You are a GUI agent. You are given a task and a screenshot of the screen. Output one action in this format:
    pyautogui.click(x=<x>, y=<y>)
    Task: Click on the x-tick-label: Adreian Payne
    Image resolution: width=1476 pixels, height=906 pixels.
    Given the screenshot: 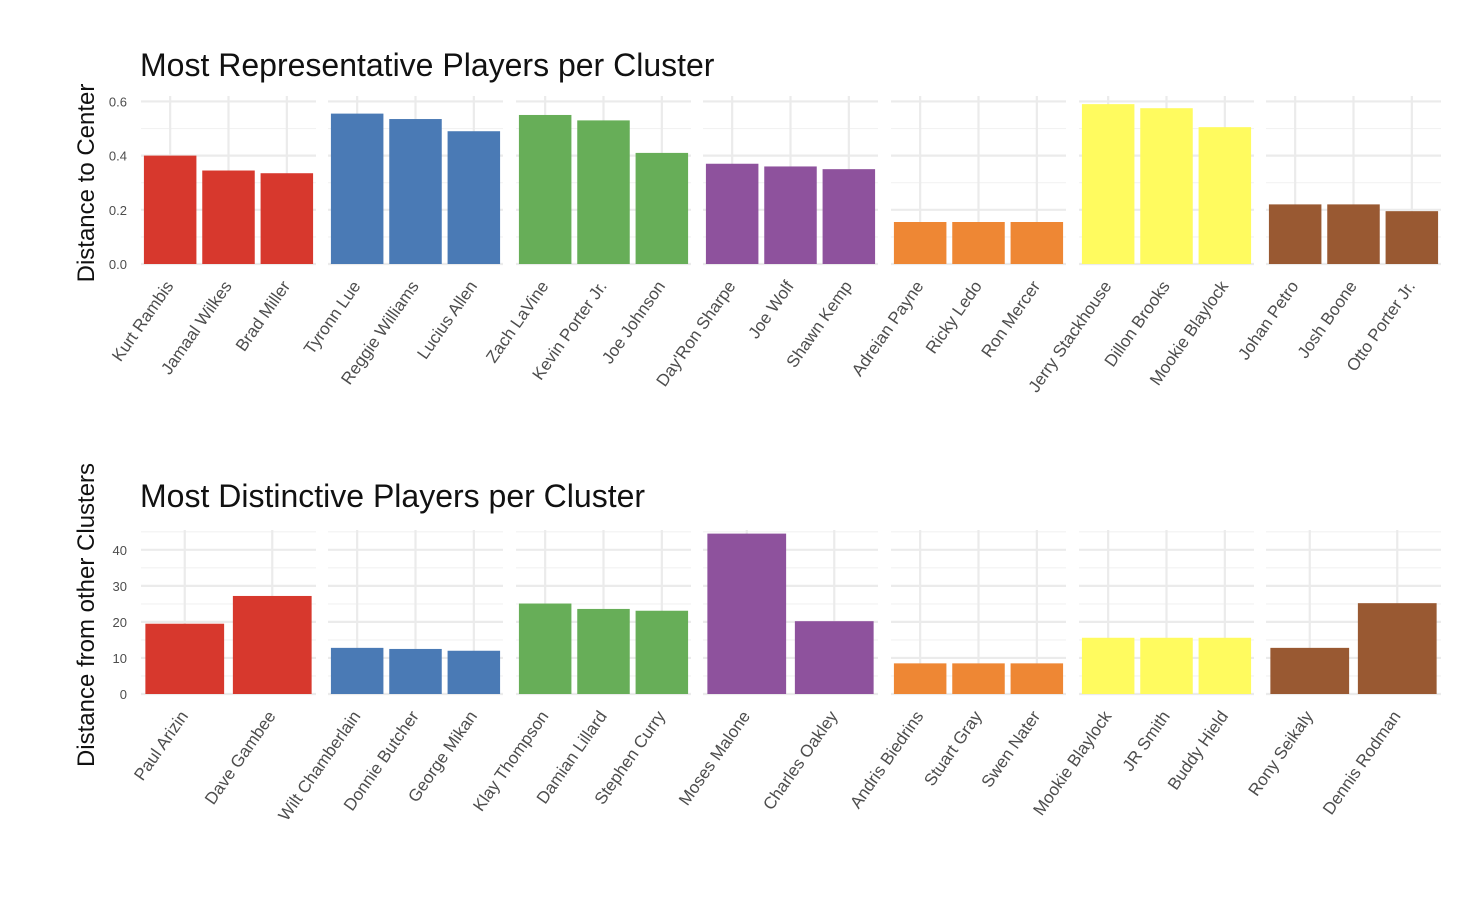 What is the action you would take?
    pyautogui.click(x=888, y=328)
    